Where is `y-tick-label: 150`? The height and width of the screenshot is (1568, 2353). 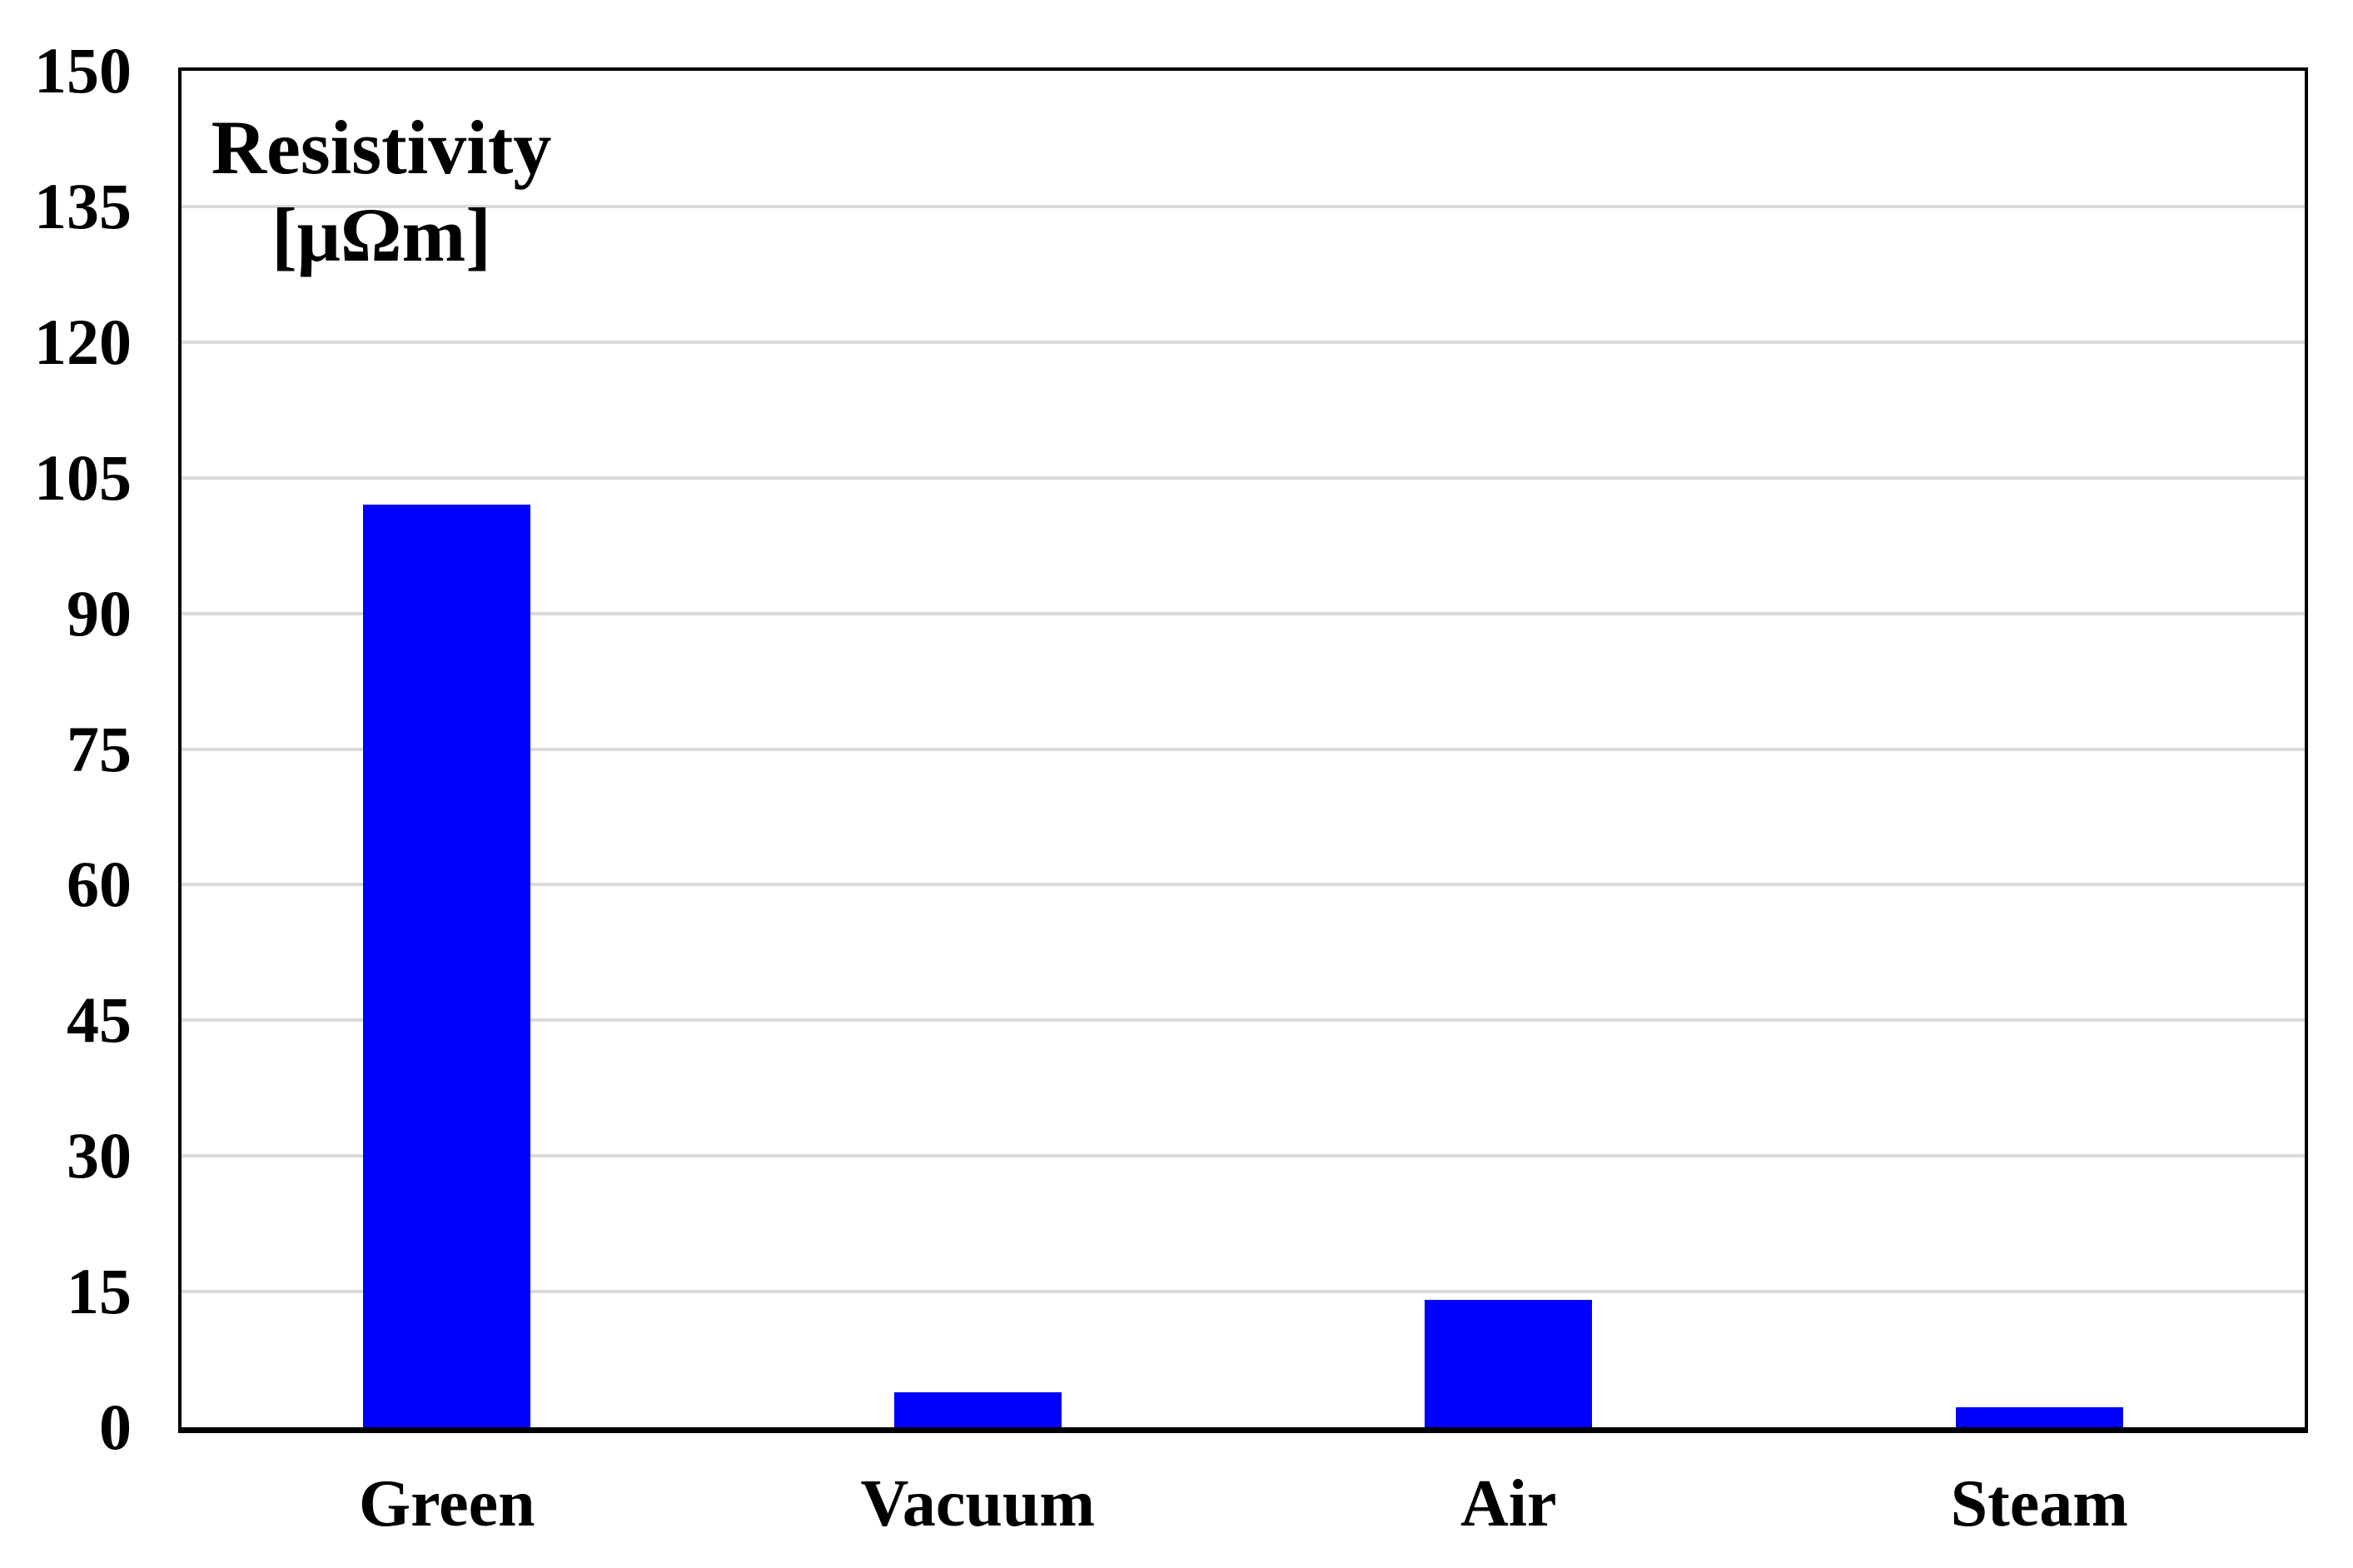 y-tick-label: 150 is located at coordinates (83, 70).